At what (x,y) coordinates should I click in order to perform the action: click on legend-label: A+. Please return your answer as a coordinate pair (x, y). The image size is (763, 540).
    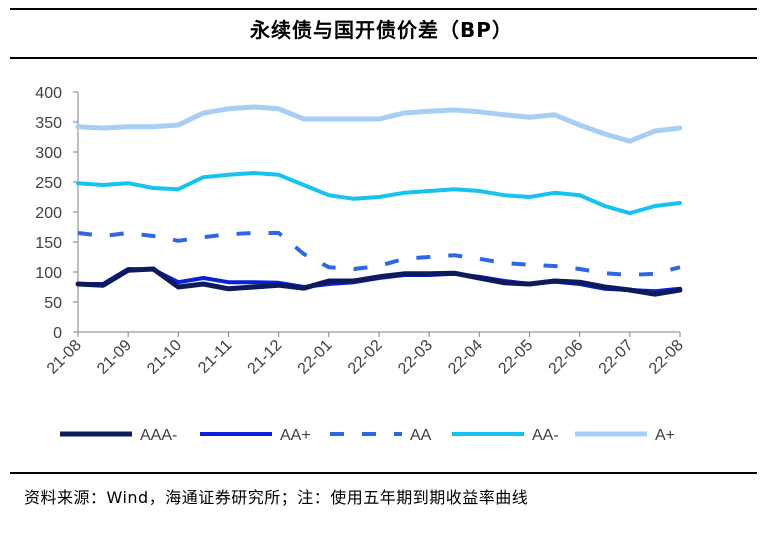
    Looking at the image, I should click on (665, 435).